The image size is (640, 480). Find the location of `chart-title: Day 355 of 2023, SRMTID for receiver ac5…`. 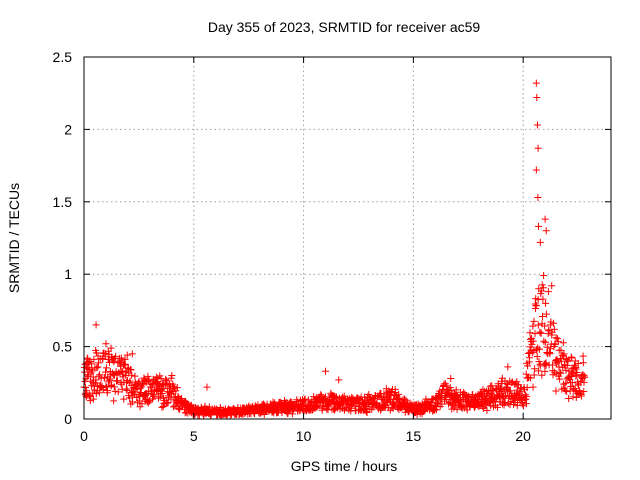

chart-title: Day 355 of 2023, SRMTID for receiver ac5… is located at coordinates (344, 27).